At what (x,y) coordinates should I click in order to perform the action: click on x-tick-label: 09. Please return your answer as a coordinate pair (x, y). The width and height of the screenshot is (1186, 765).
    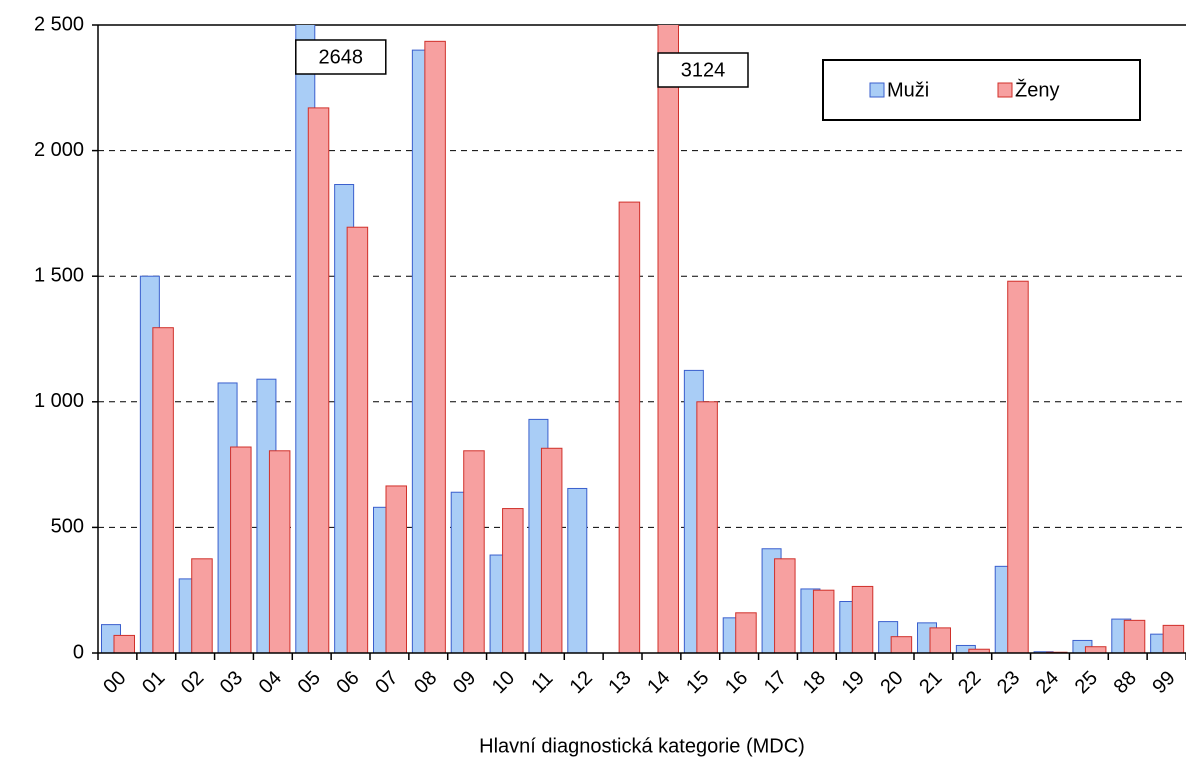
    Looking at the image, I should click on (464, 682).